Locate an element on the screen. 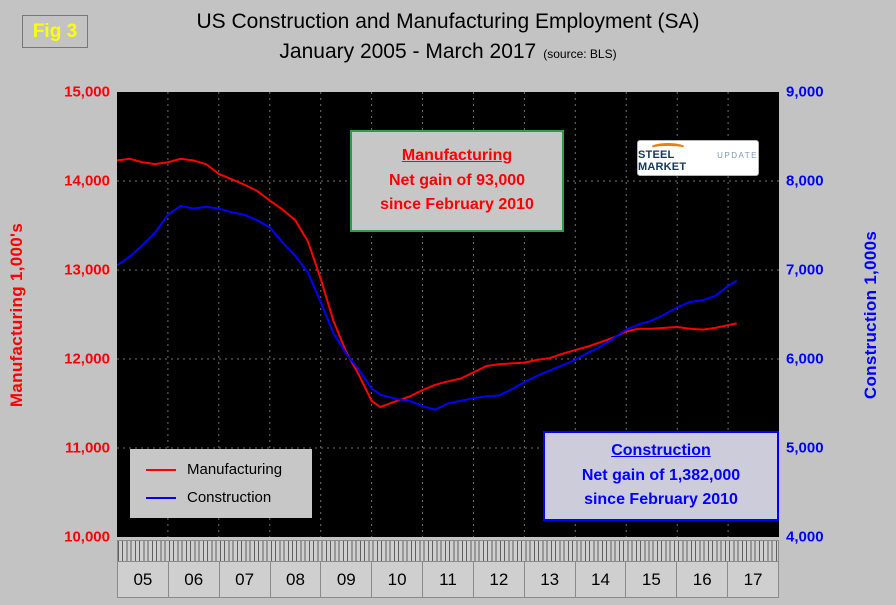 This screenshot has width=896, height=605. axis-tick-label: 15,000 is located at coordinates (87, 92).